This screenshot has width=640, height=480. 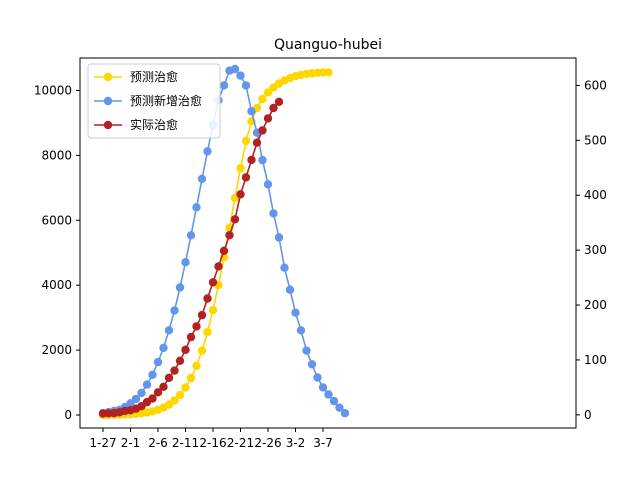 I want to click on x-tick-label-1: 2-1, so click(x=131, y=443).